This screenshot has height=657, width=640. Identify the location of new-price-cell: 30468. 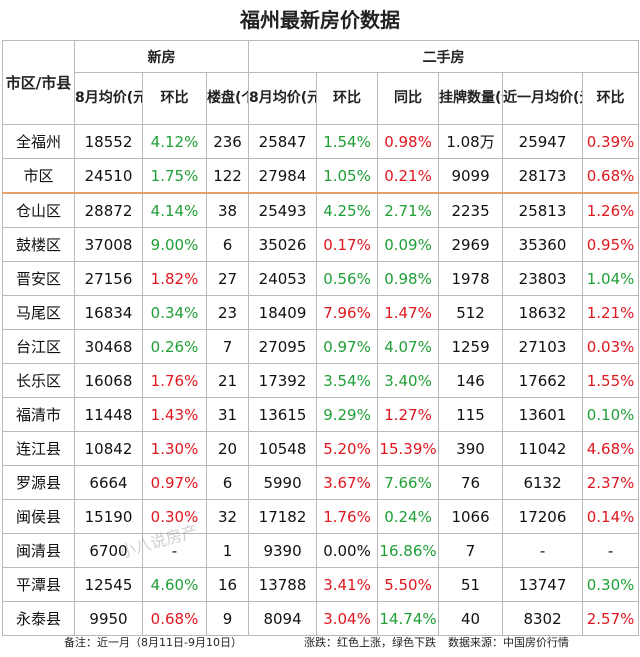
(108, 346).